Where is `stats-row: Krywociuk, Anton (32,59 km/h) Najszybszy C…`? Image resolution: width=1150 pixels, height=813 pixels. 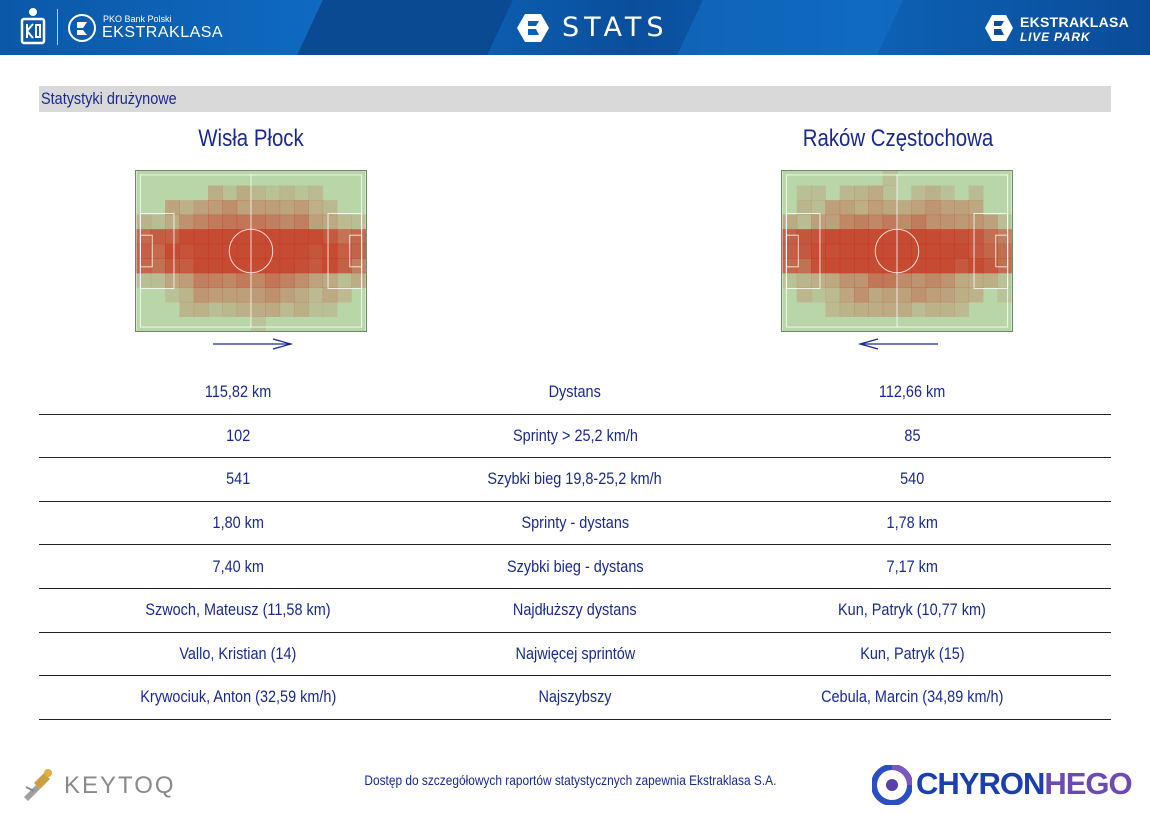
stats-row: Krywociuk, Anton (32,59 km/h) Najszybszy C… is located at coordinates (575, 697).